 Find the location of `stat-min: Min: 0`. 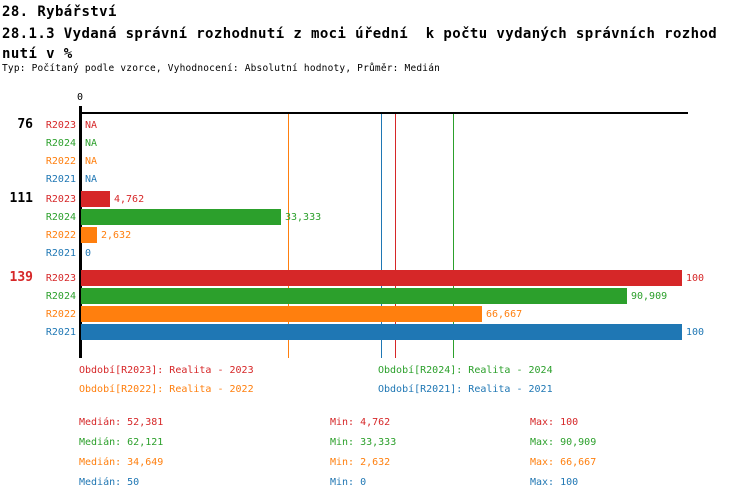

stat-min: Min: 0 is located at coordinates (348, 482).